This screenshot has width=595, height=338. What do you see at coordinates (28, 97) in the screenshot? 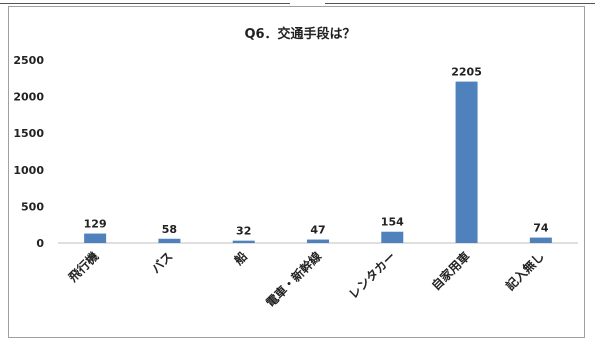
I see `y-tick-label: 2000` at bounding box center [28, 97].